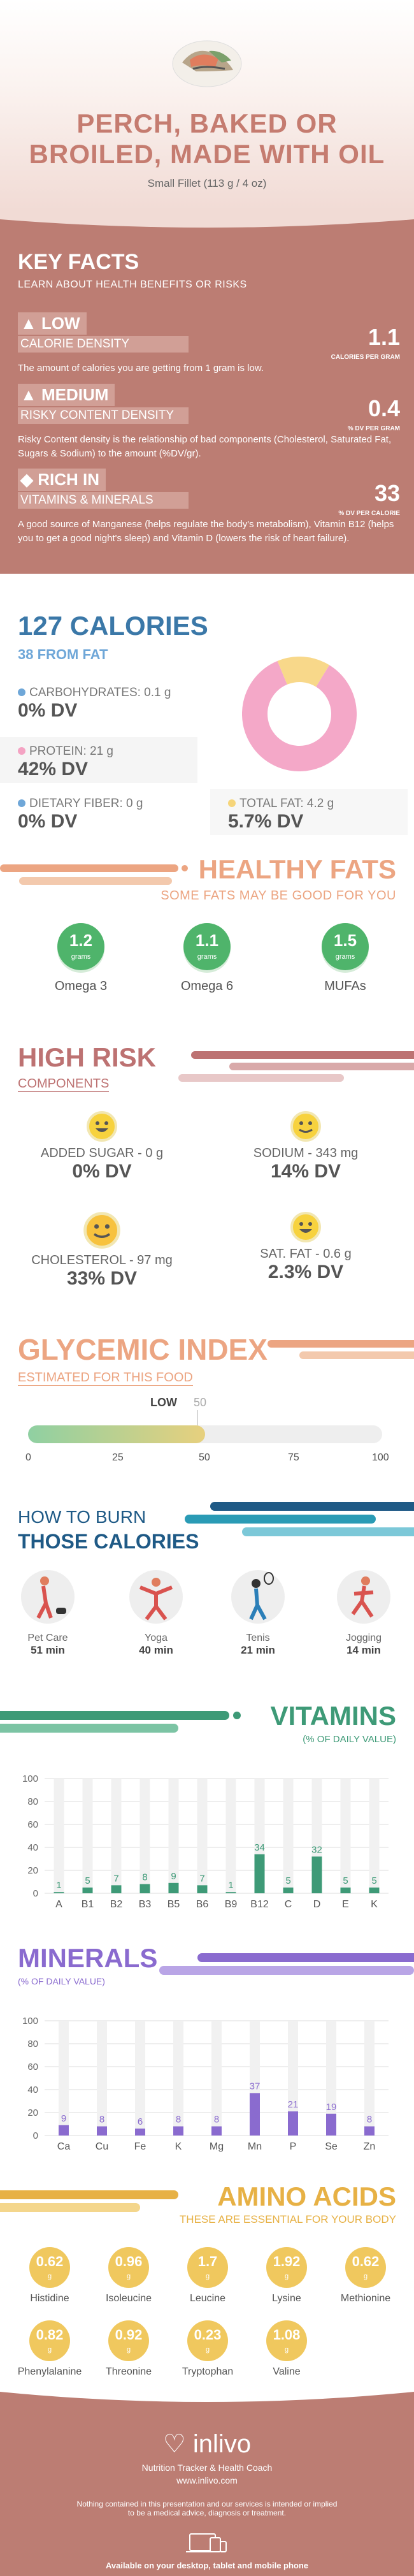  What do you see at coordinates (59, 1904) in the screenshot?
I see `vitamin-category-label: A` at bounding box center [59, 1904].